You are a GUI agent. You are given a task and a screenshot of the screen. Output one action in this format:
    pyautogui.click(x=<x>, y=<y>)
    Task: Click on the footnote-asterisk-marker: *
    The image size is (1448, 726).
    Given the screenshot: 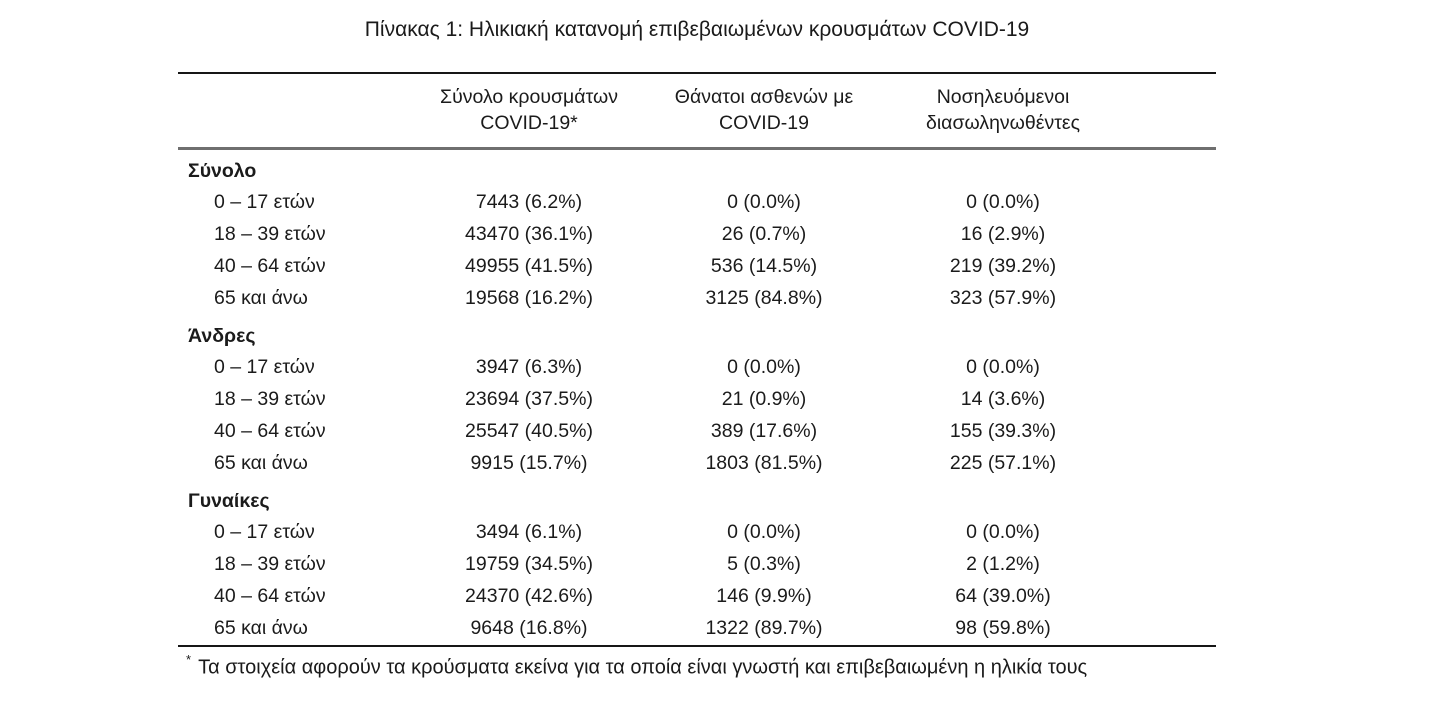 What is the action you would take?
    pyautogui.click(x=189, y=659)
    